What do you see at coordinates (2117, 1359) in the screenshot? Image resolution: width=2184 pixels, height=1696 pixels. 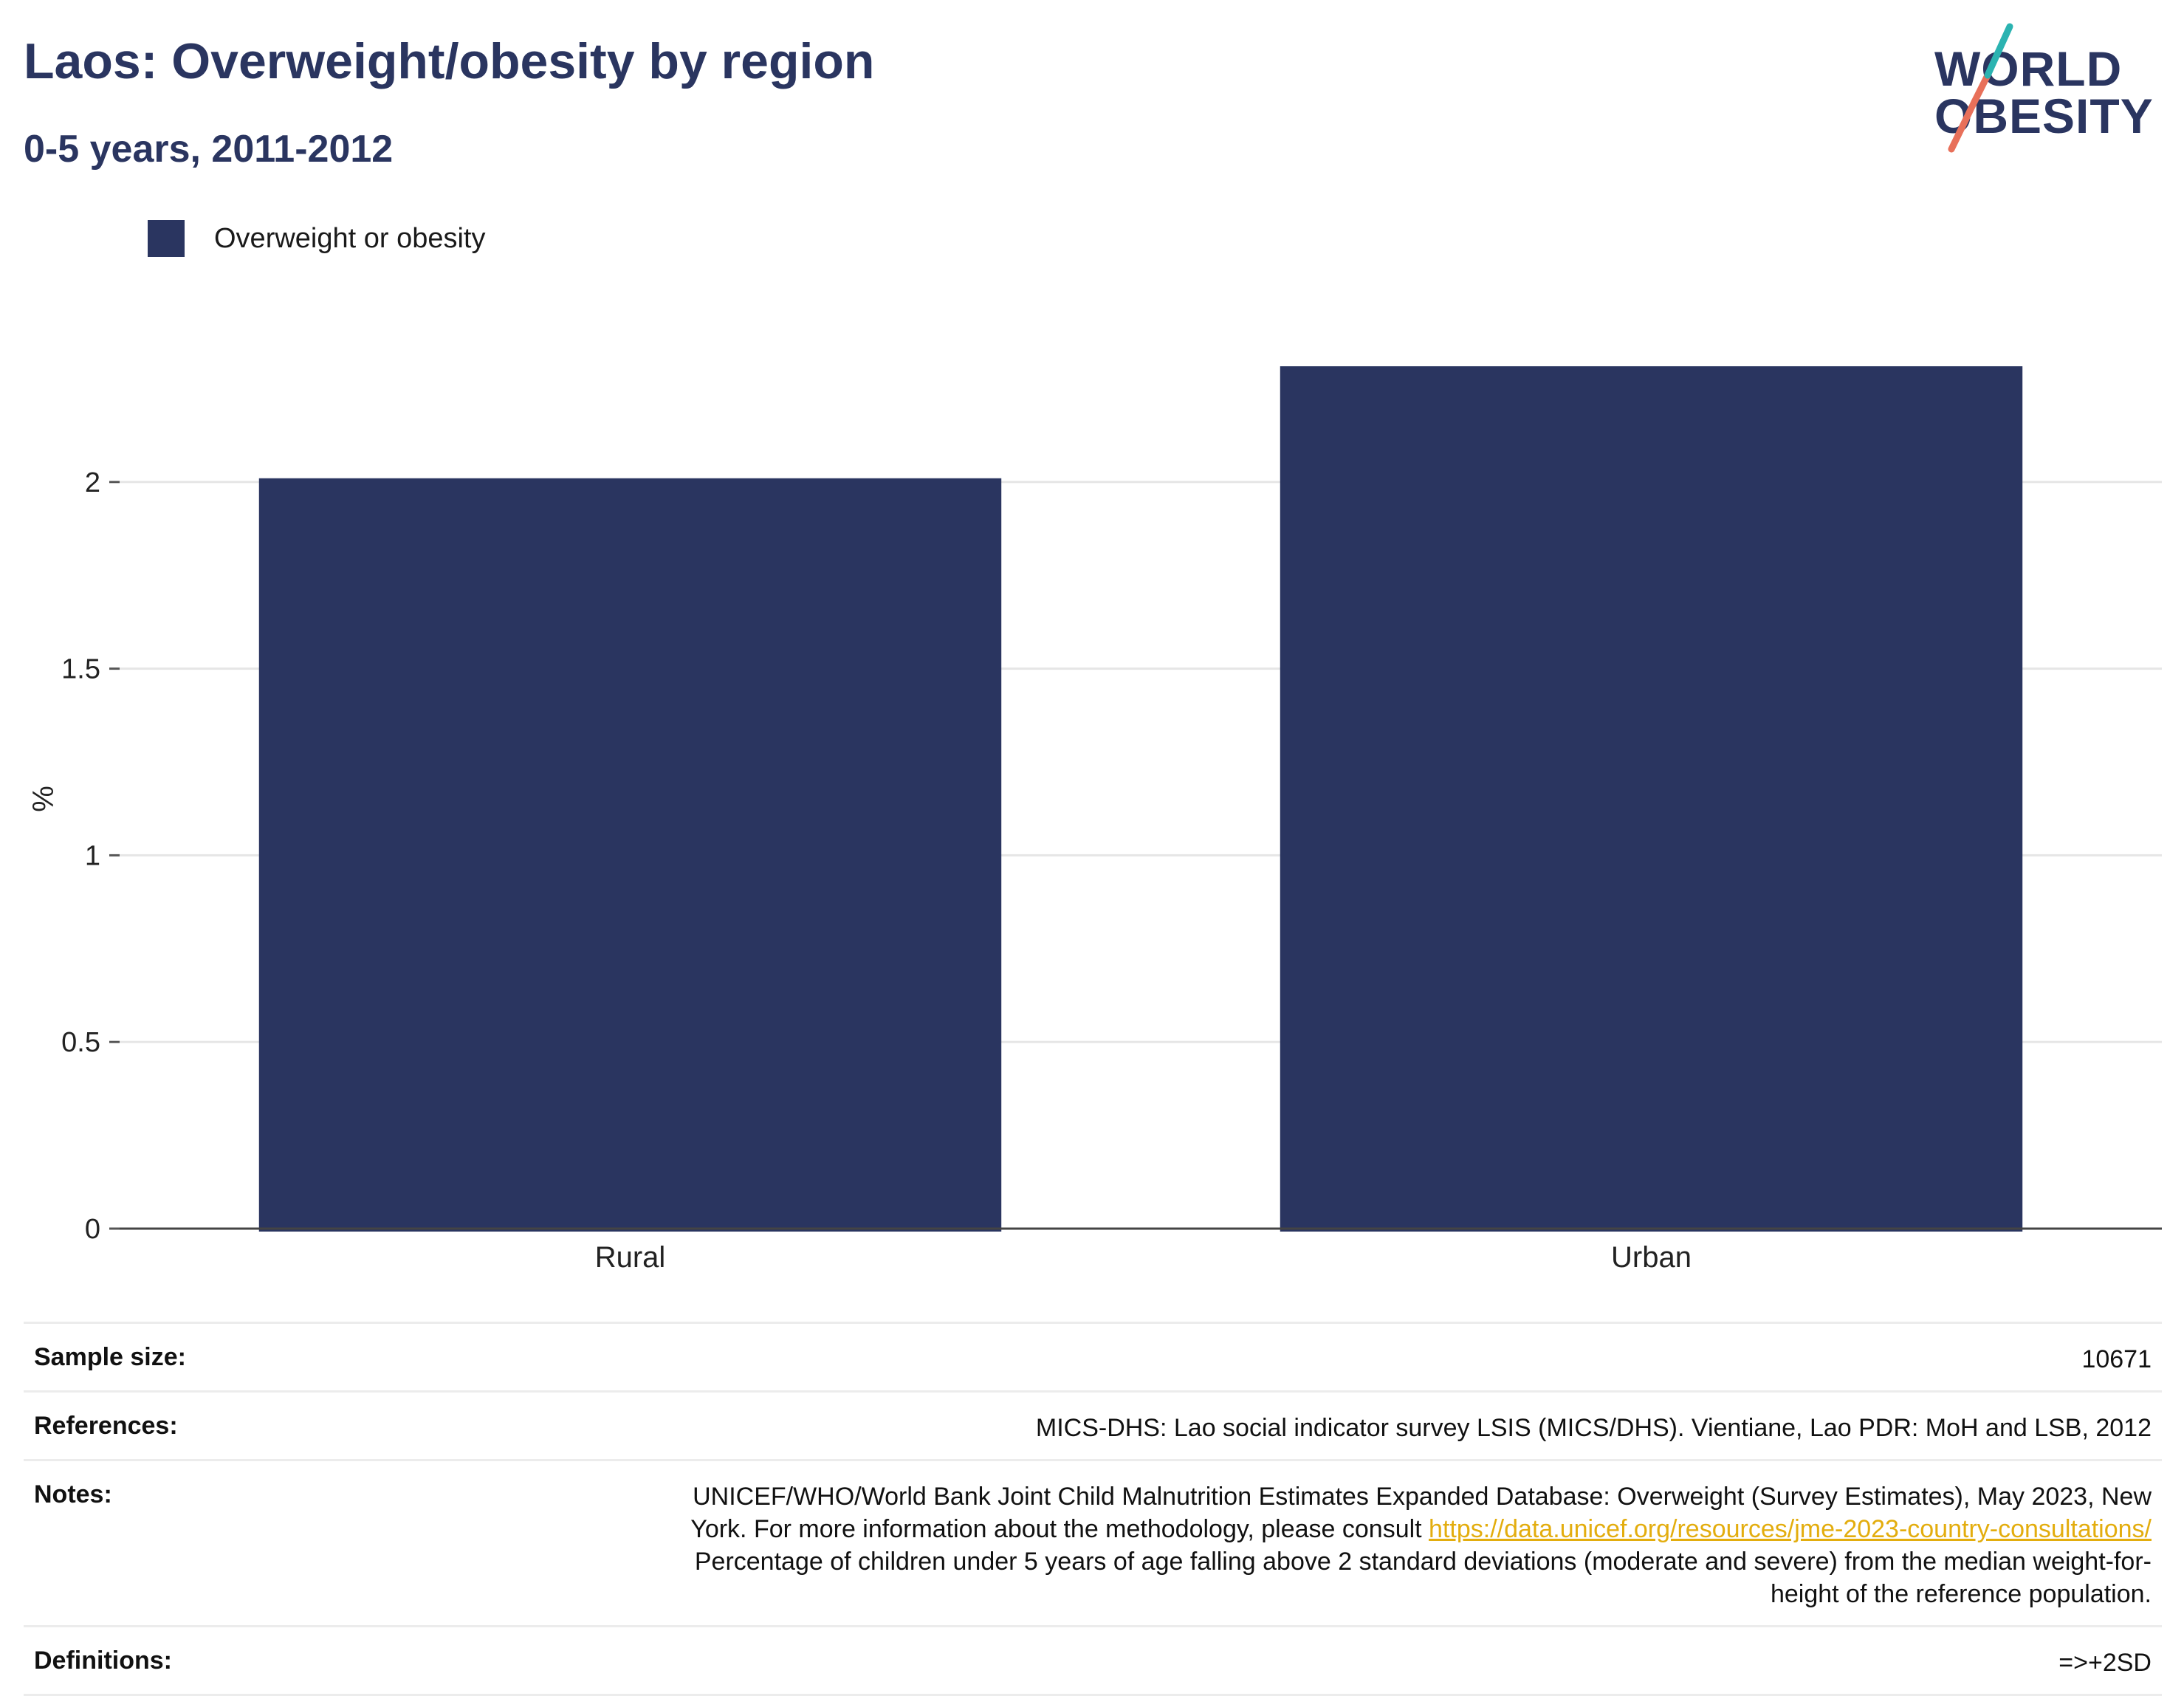 I see `sample-size-value: 10671` at bounding box center [2117, 1359].